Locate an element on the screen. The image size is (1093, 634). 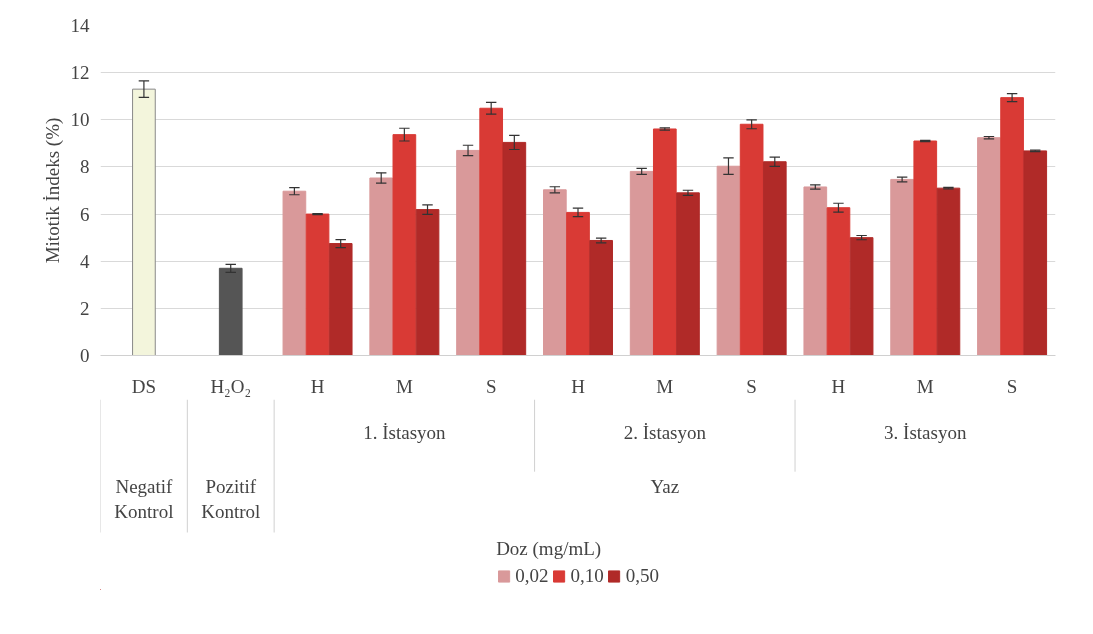
text: 2. İstasyon is located at coordinates (665, 433).